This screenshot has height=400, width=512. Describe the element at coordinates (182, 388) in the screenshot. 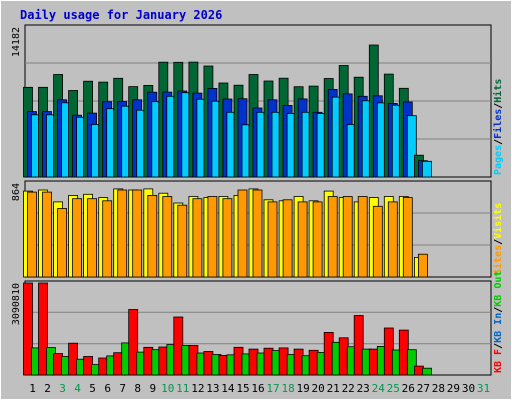

I see `day-label: 11` at that location.